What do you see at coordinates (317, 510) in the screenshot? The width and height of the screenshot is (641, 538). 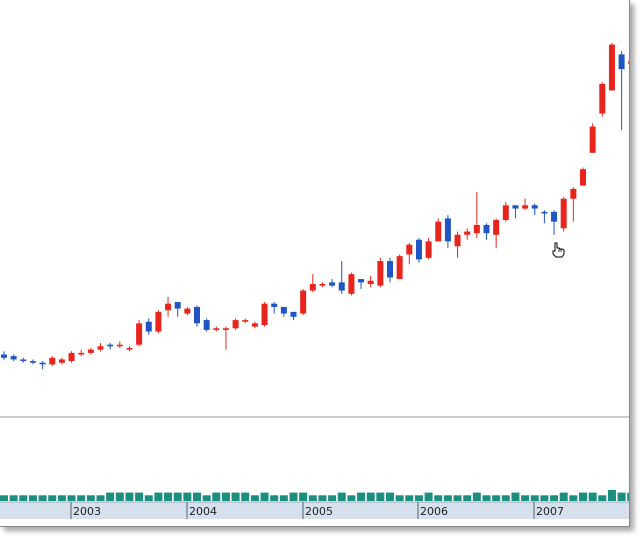 I see `x-axis-ticks: 2003 2004 2005 2006 2007` at bounding box center [317, 510].